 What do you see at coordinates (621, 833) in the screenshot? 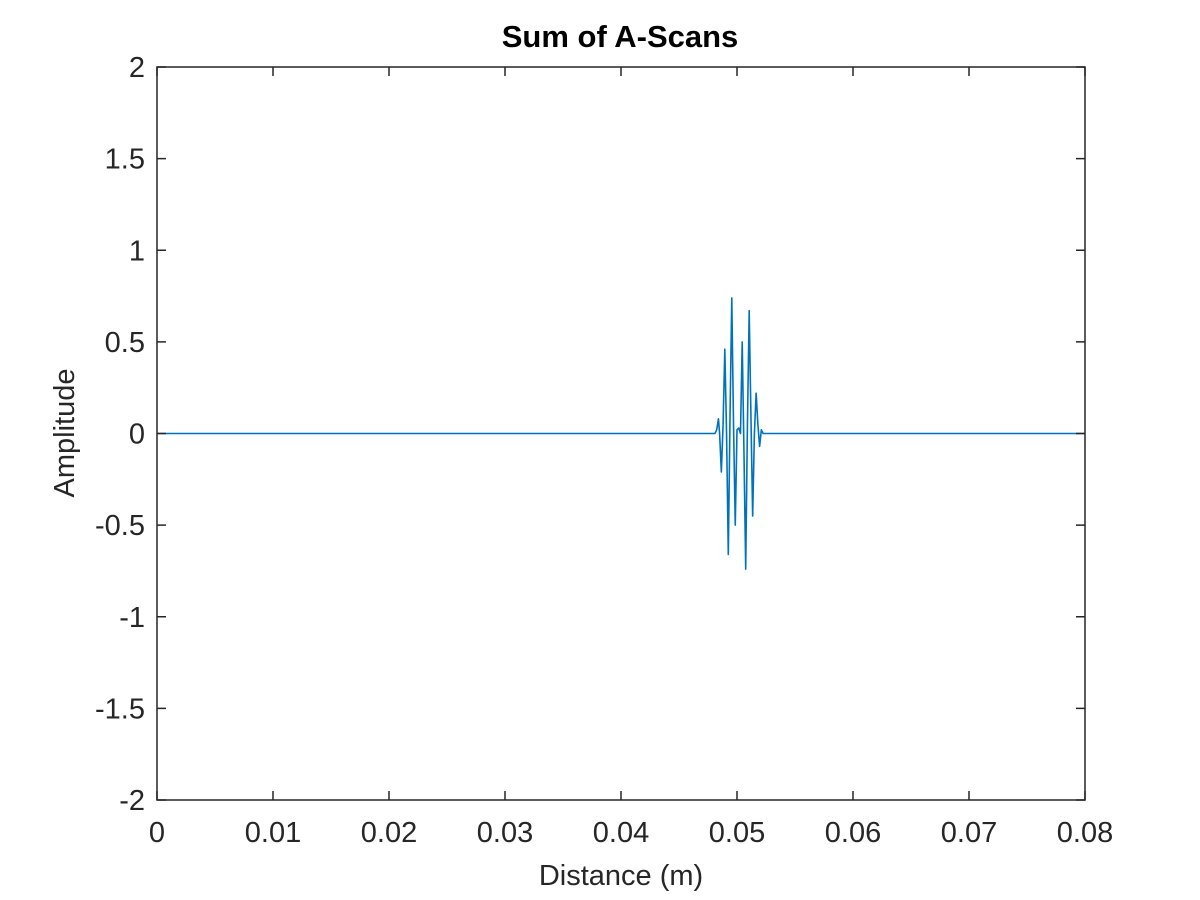
I see `x-tick-label: 0.04` at bounding box center [621, 833].